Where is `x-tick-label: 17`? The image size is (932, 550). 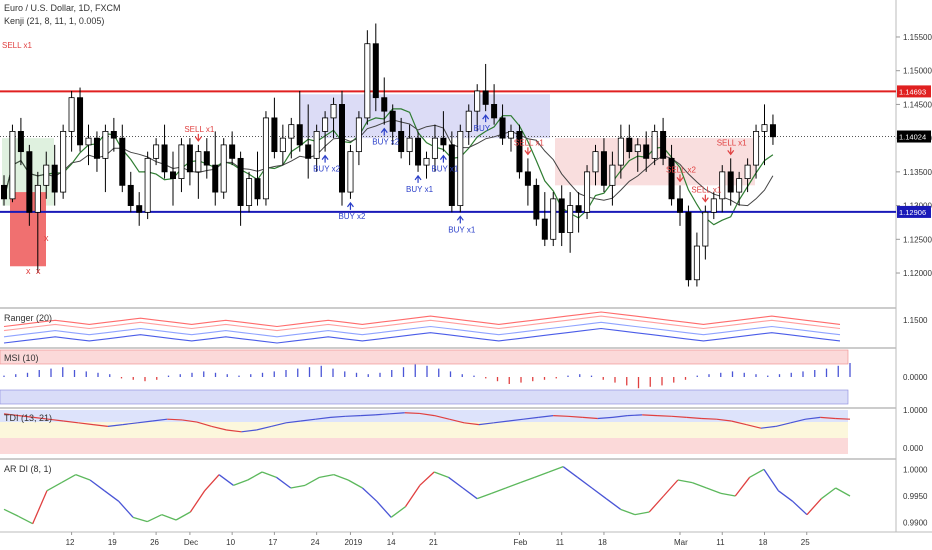
x-tick-label: 17 is located at coordinates (272, 542).